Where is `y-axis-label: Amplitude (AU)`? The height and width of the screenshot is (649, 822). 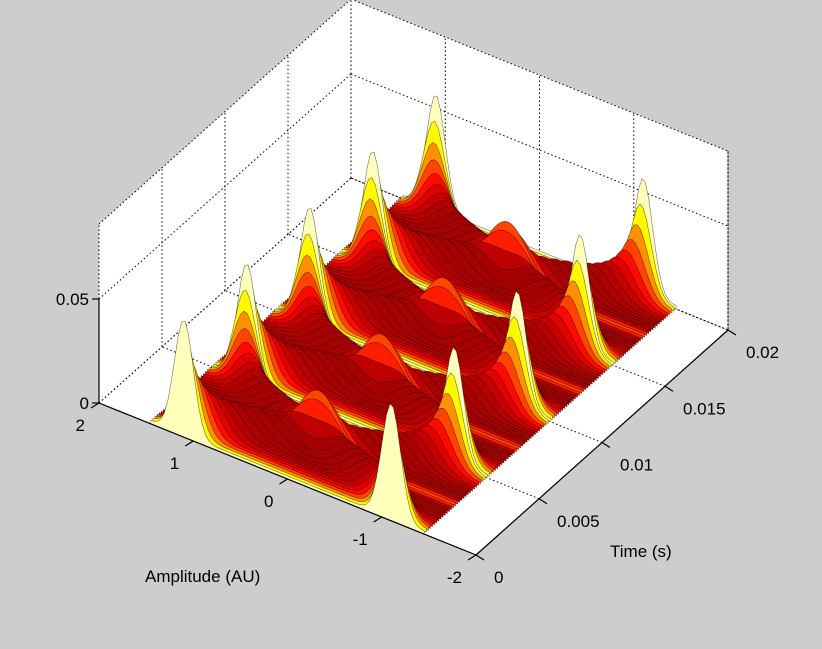
y-axis-label: Amplitude (AU) is located at coordinates (202, 576).